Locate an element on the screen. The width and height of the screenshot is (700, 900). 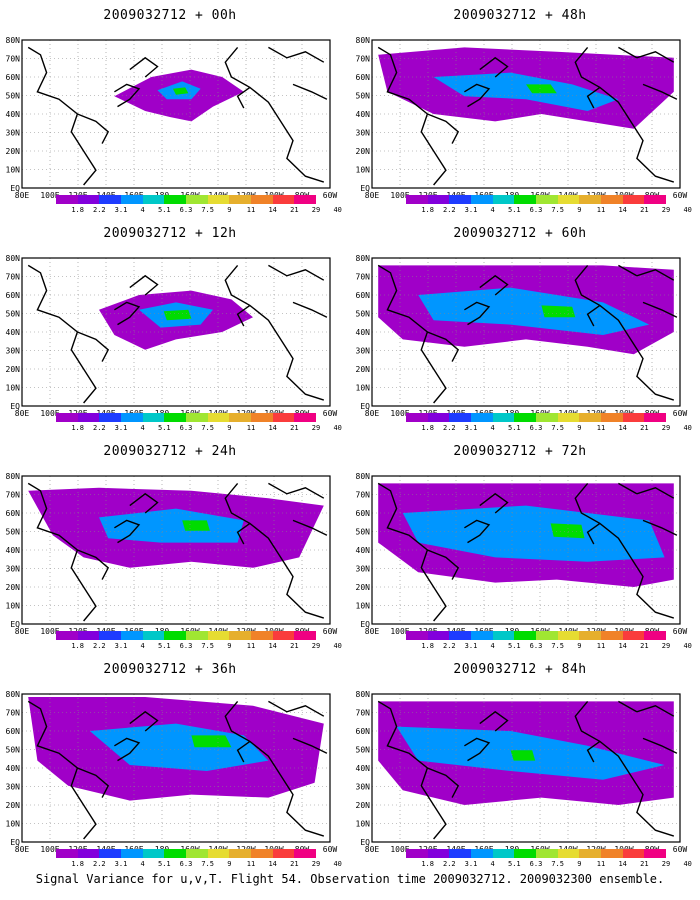
colorbar-label: 2.2 is located at coordinates (449, 428).